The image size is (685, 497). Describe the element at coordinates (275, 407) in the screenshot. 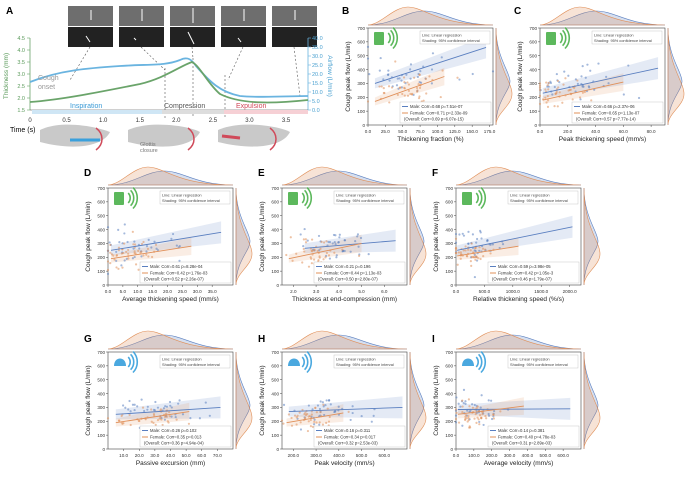

I see `y-tick-label: 300` at that location.